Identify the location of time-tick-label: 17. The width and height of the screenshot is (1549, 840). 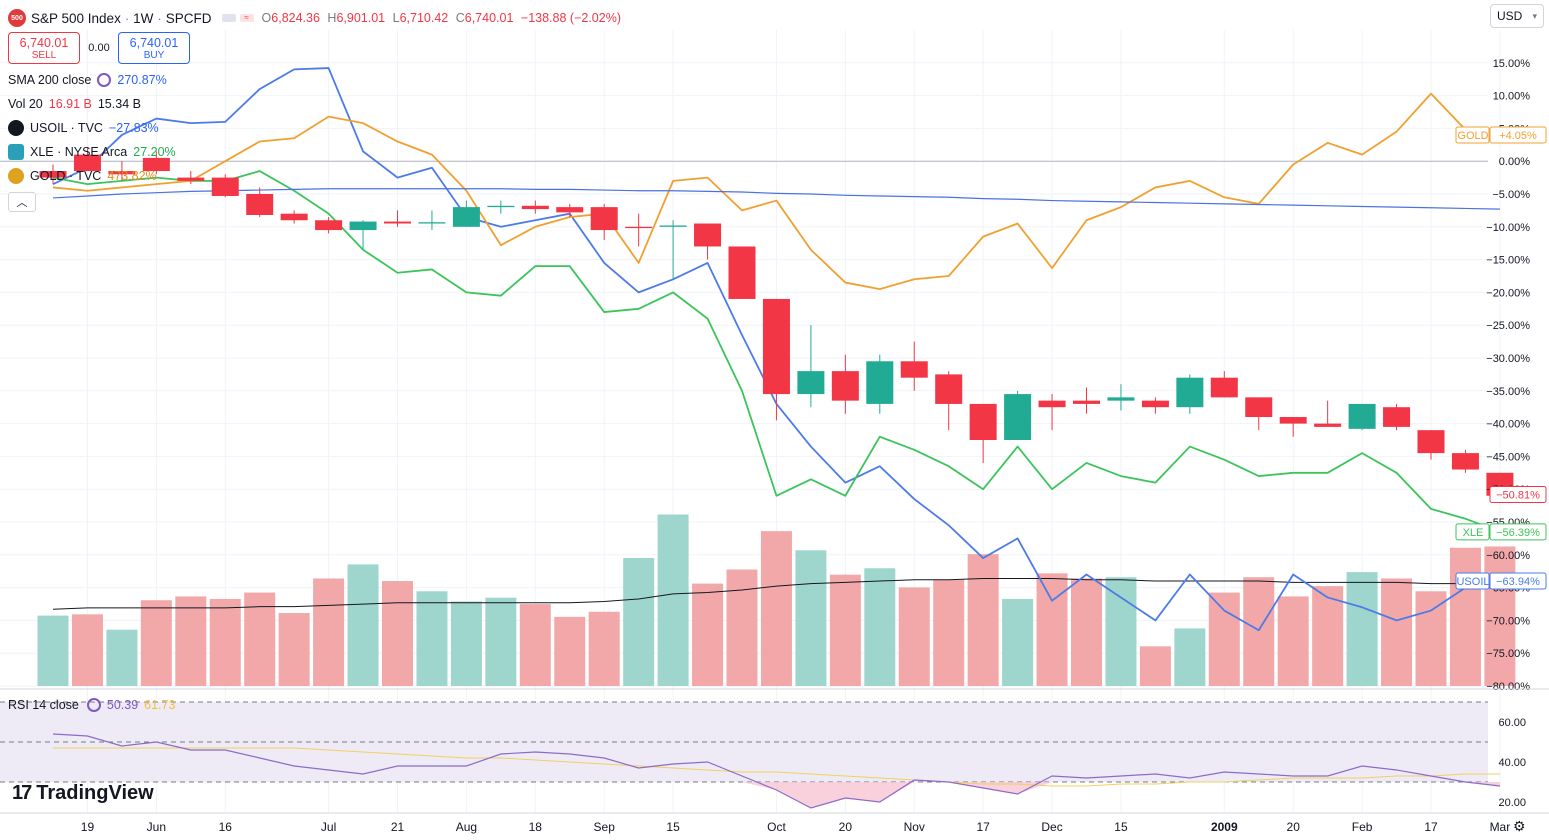
(983, 827).